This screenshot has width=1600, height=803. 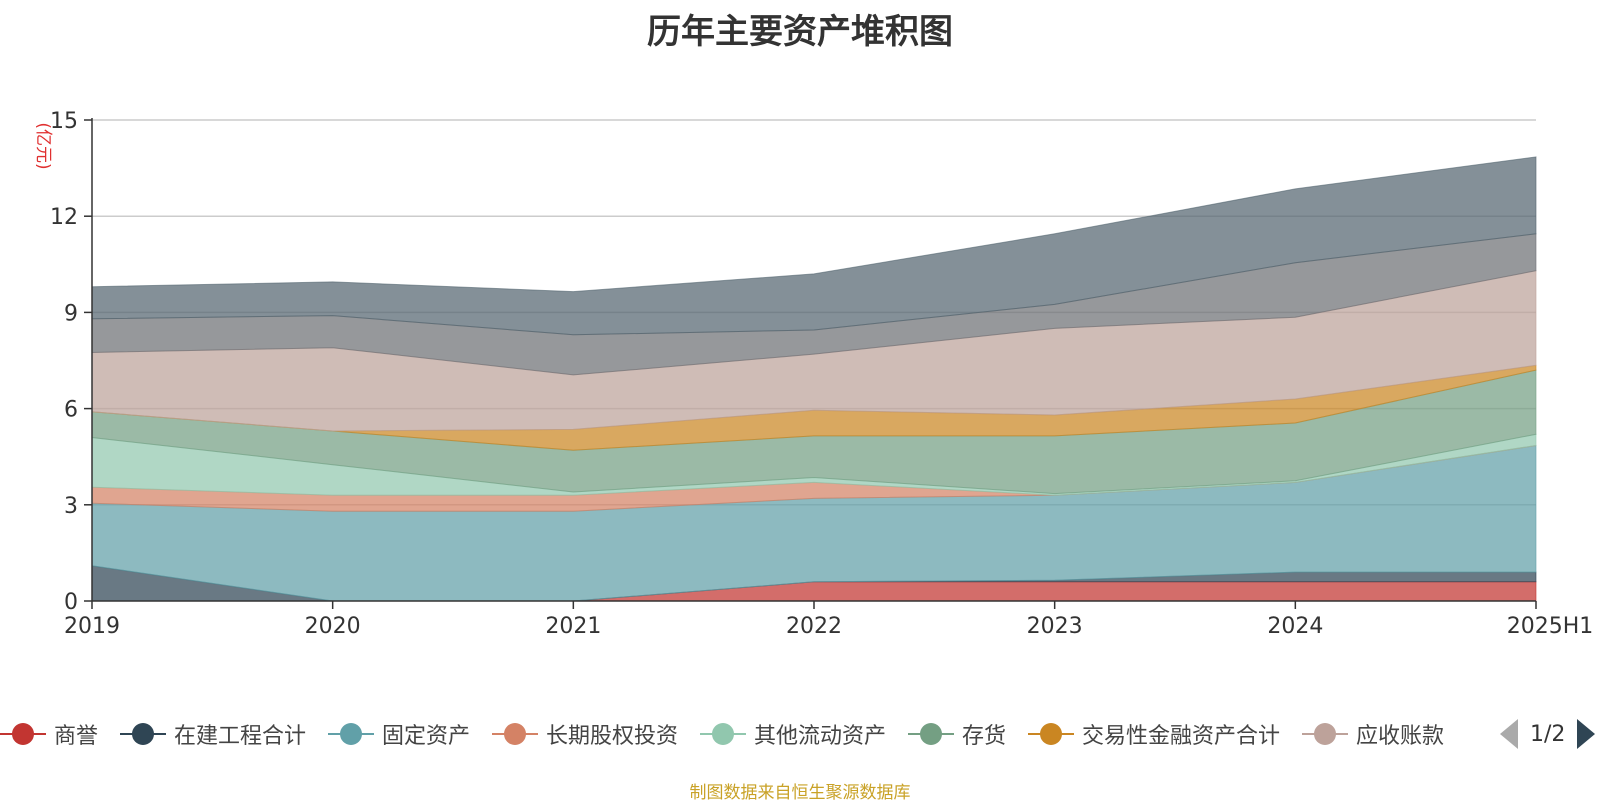 I want to click on legend-prev-page-button, so click(x=1509, y=734).